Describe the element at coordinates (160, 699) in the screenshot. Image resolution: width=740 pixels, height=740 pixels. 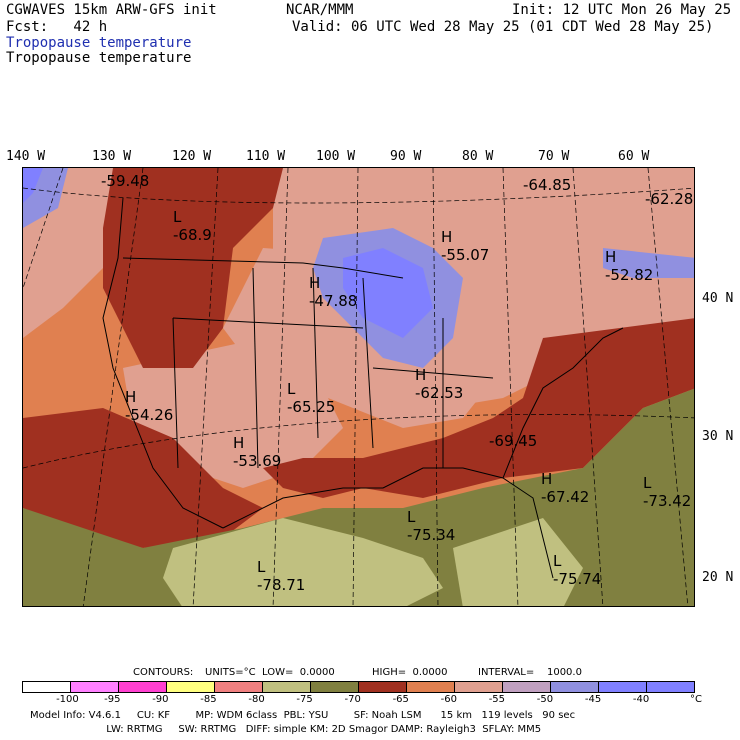
I see `colorbar-tick-label: -90` at that location.